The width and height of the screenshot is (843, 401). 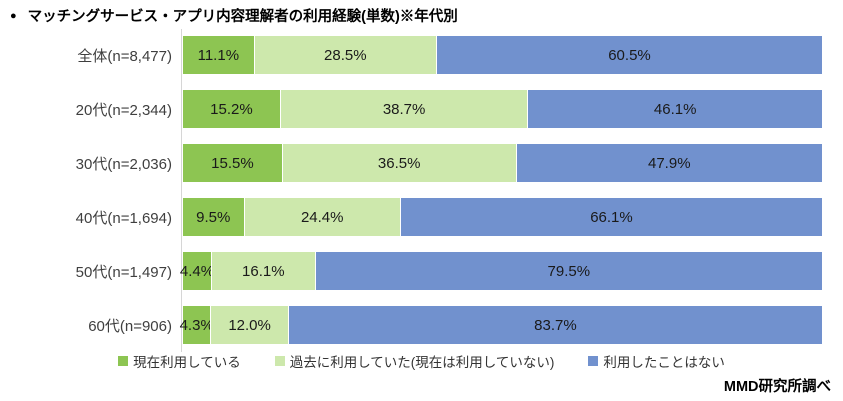 I want to click on bar-value-label: 46.1%, so click(x=675, y=109).